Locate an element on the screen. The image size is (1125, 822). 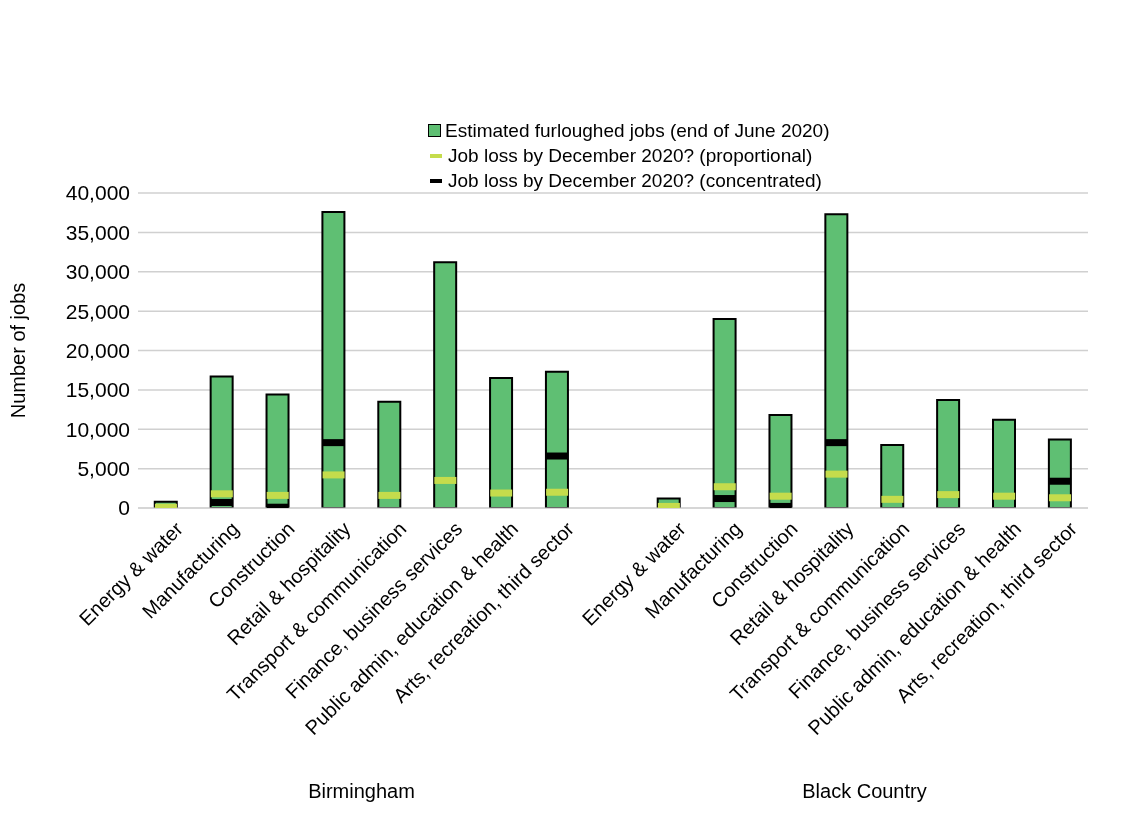
legend-label: Job loss by December 2020? (concentrated) is located at coordinates (635, 180).